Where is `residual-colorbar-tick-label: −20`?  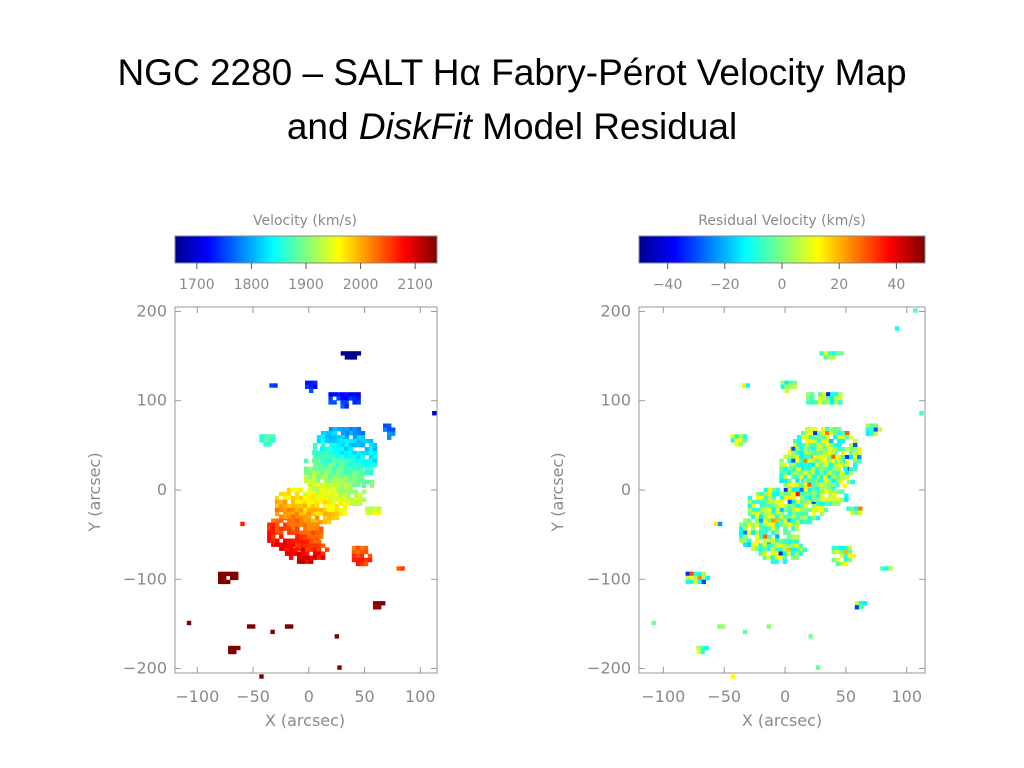
residual-colorbar-tick-label: −20 is located at coordinates (725, 285).